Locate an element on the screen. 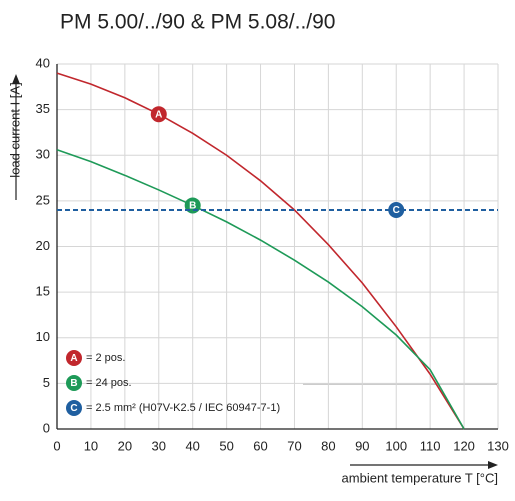  y-tick-label: 30 is located at coordinates (43, 154).